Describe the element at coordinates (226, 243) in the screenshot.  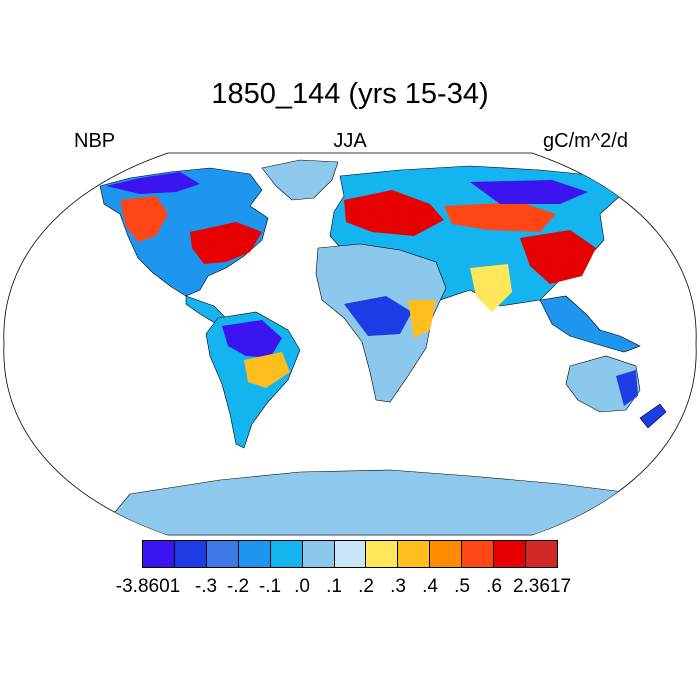
I see `na-east-hotspot` at that location.